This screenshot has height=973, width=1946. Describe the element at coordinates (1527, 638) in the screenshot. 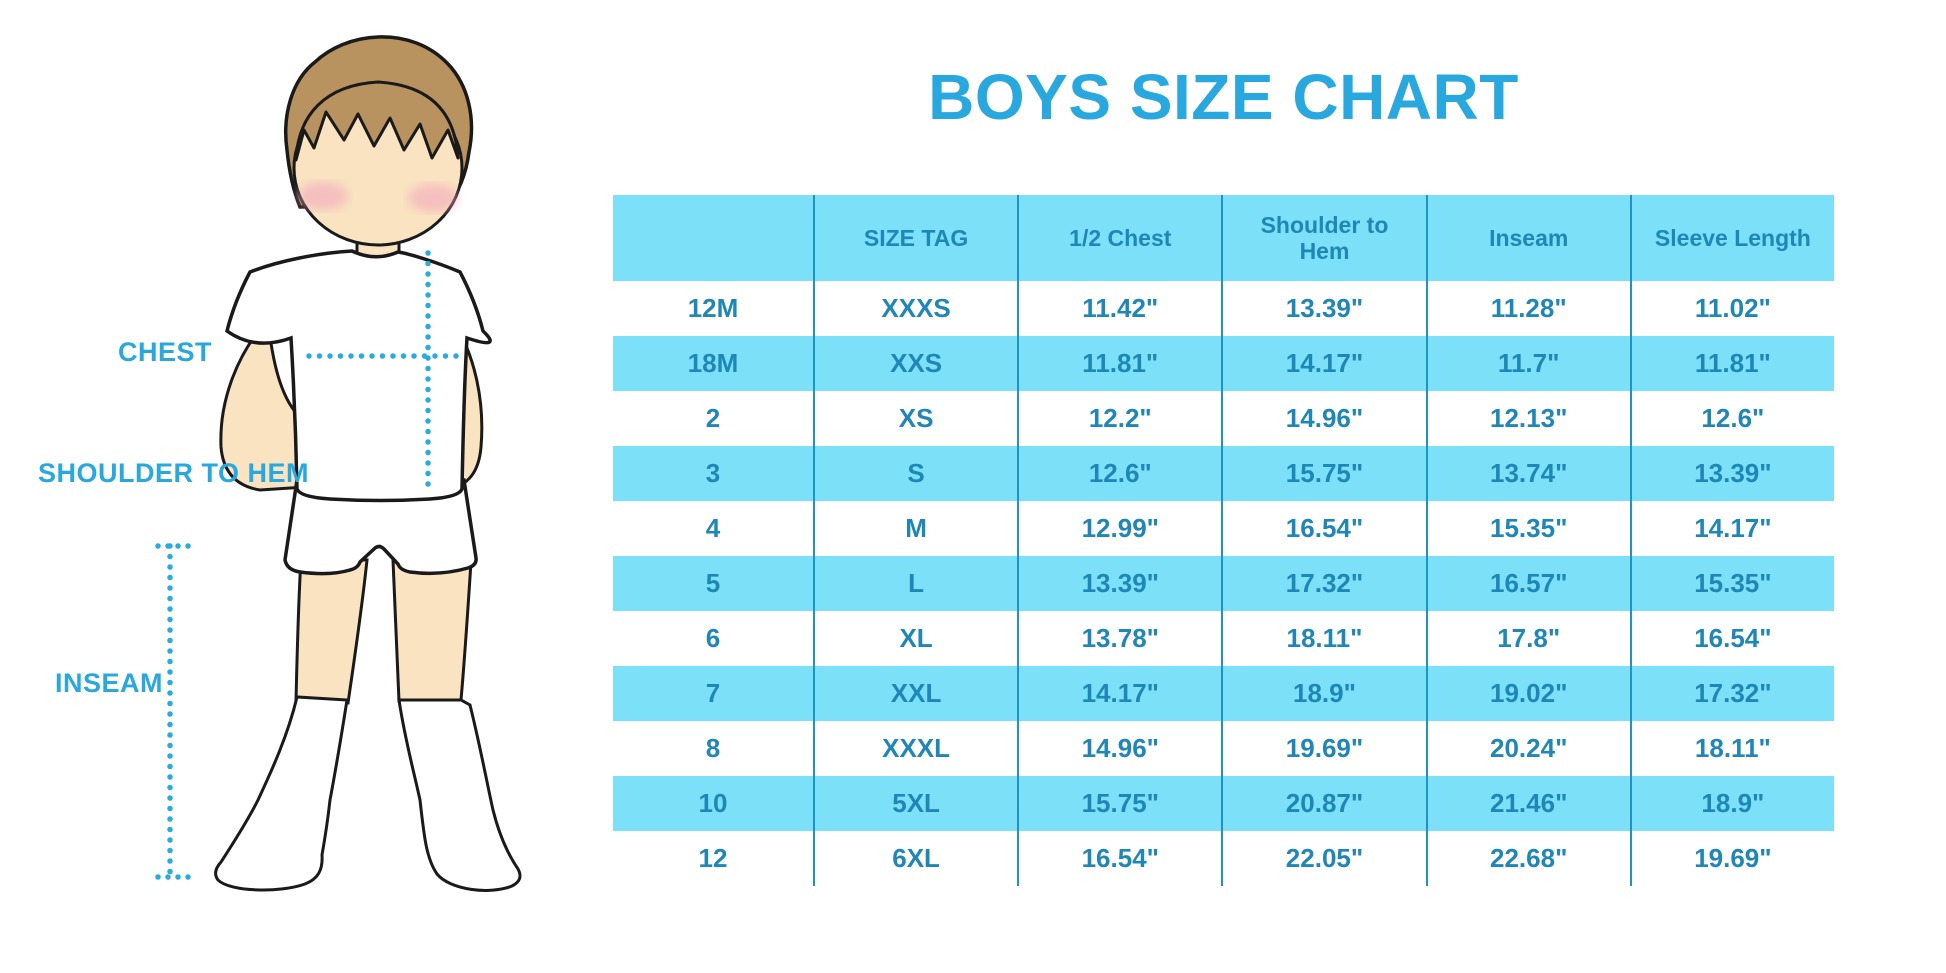

I see `size-value: 17.8"` at that location.